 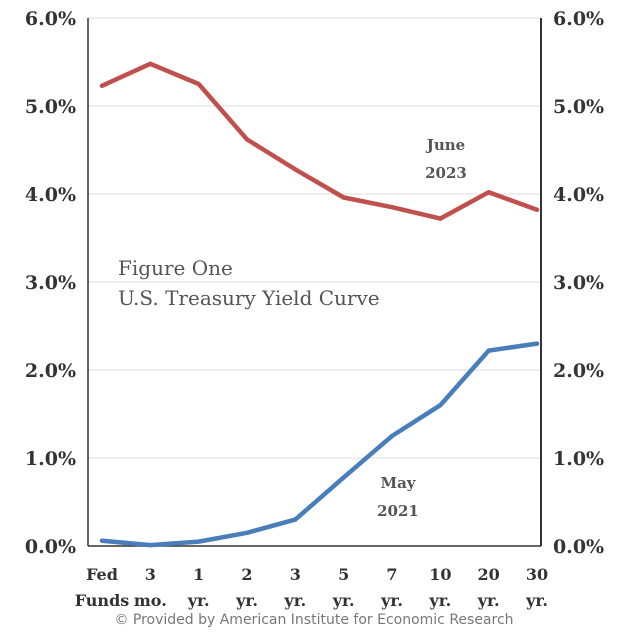 I want to click on x-tick-label: 10, so click(x=440, y=574).